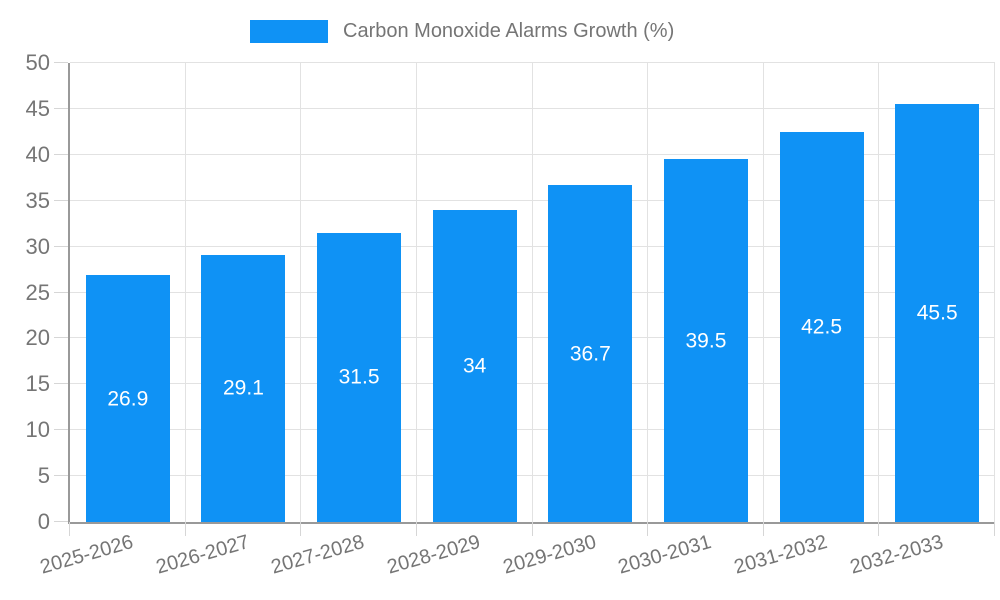 The width and height of the screenshot is (1000, 600). Describe the element at coordinates (549, 555) in the screenshot. I see `x-axis-category-label: 2029-2030` at that location.